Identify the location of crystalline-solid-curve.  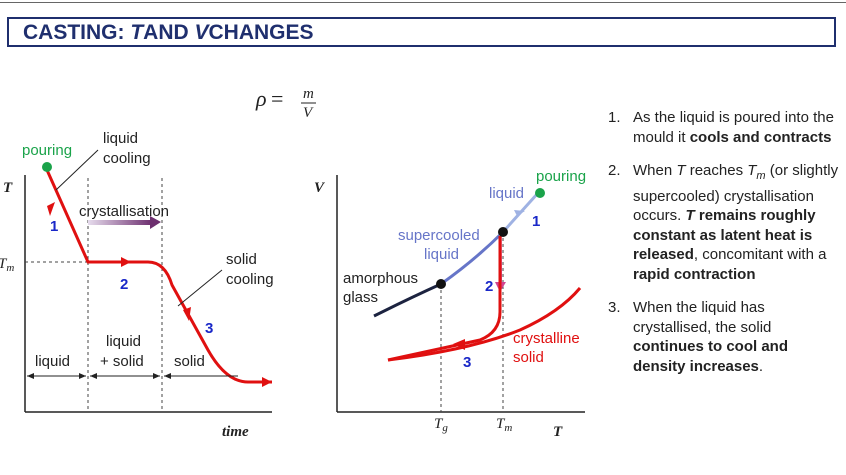
(484, 324).